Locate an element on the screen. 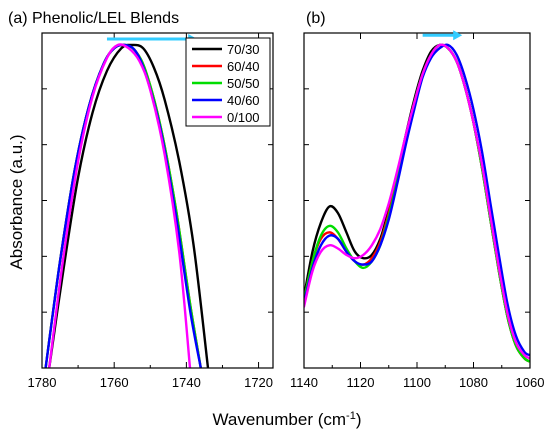 The image size is (550, 433). x-tick-label: 1780 is located at coordinates (42, 382).